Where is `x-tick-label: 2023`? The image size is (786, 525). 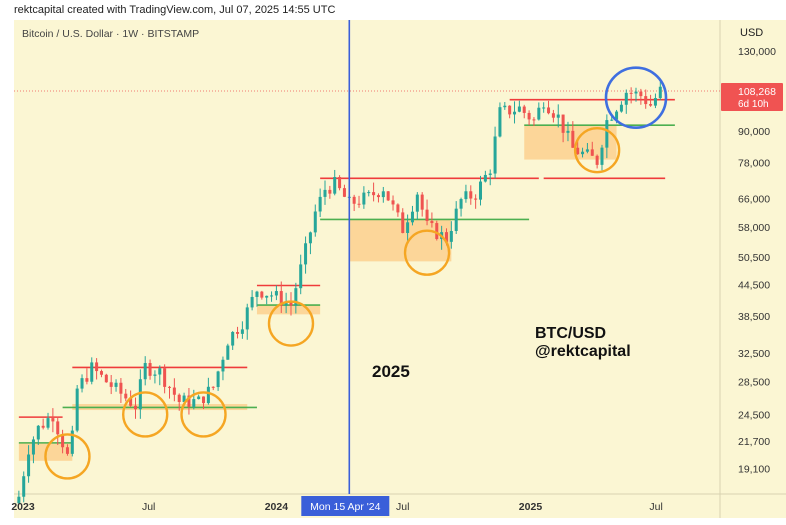
x-tick-label: 2023 is located at coordinates (23, 507).